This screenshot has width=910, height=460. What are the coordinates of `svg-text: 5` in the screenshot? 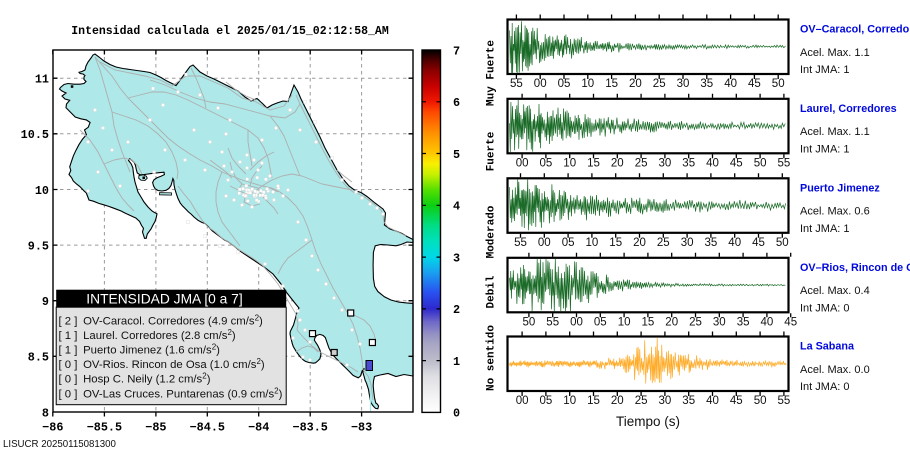 It's located at (456, 155).